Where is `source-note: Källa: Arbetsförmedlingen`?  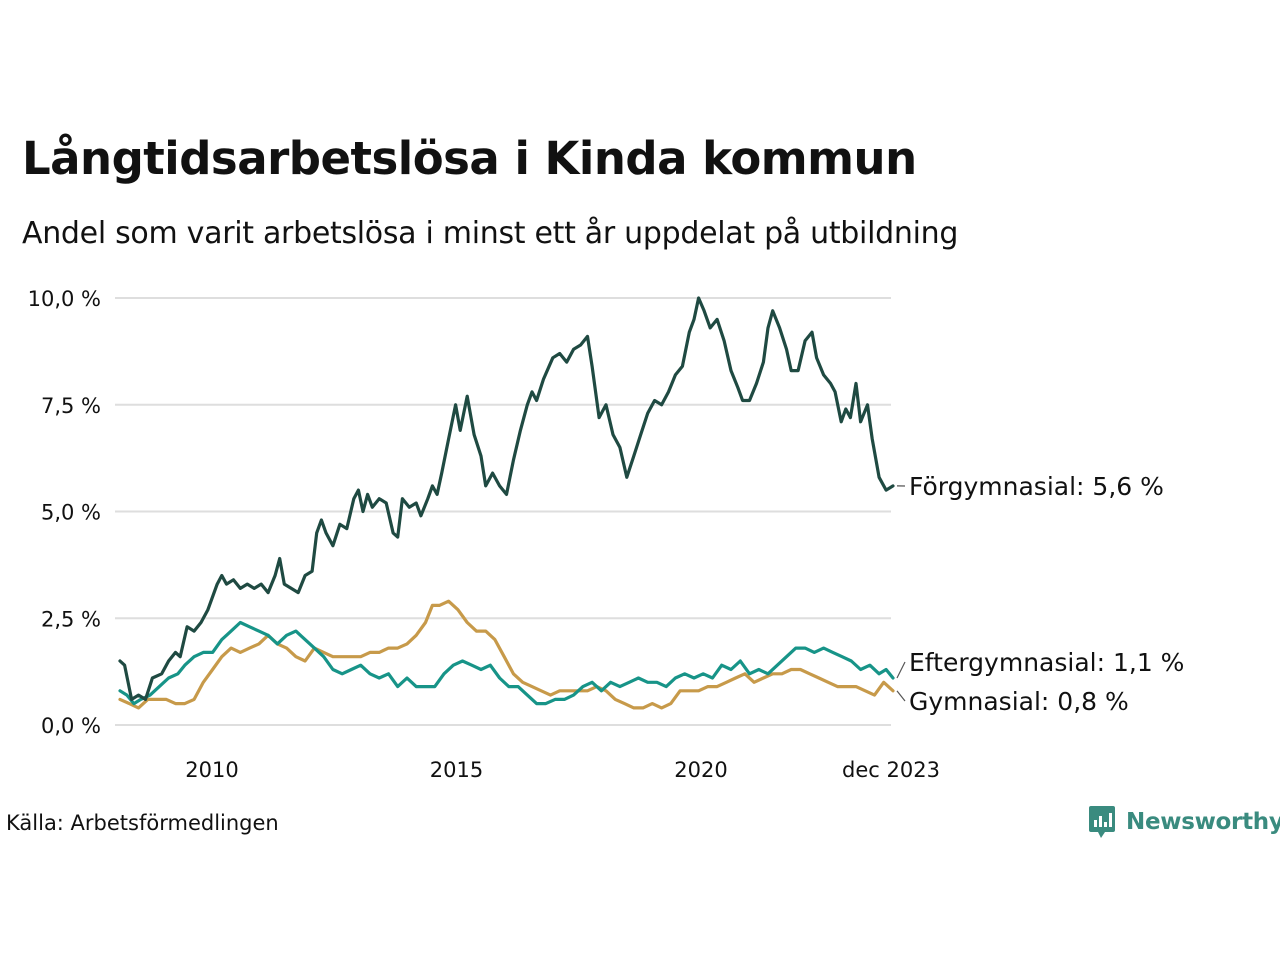
source-note: Källa: Arbetsförmedlingen is located at coordinates (142, 823).